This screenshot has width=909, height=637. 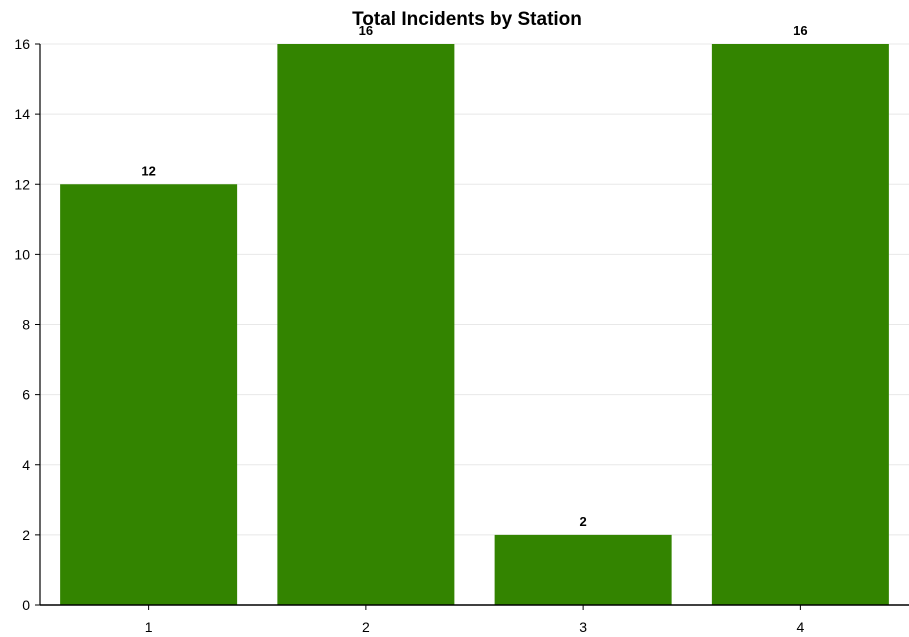 I want to click on y-tick-label: 12, so click(x=22, y=184).